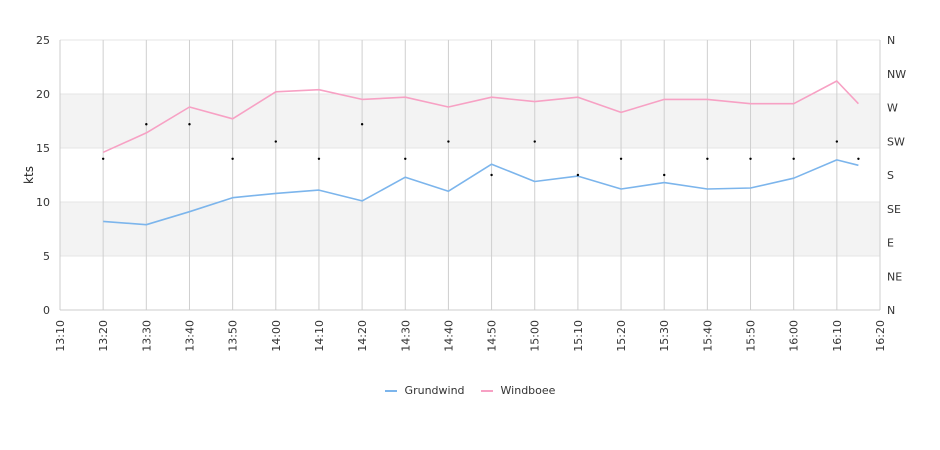 This screenshot has height=450, width=940. I want to click on x-tick-label: 15:20, so click(621, 336).